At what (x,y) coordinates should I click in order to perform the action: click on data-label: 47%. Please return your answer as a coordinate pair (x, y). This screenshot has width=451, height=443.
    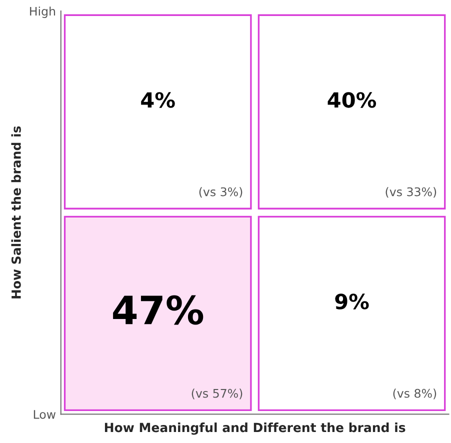
    Looking at the image, I should click on (158, 310).